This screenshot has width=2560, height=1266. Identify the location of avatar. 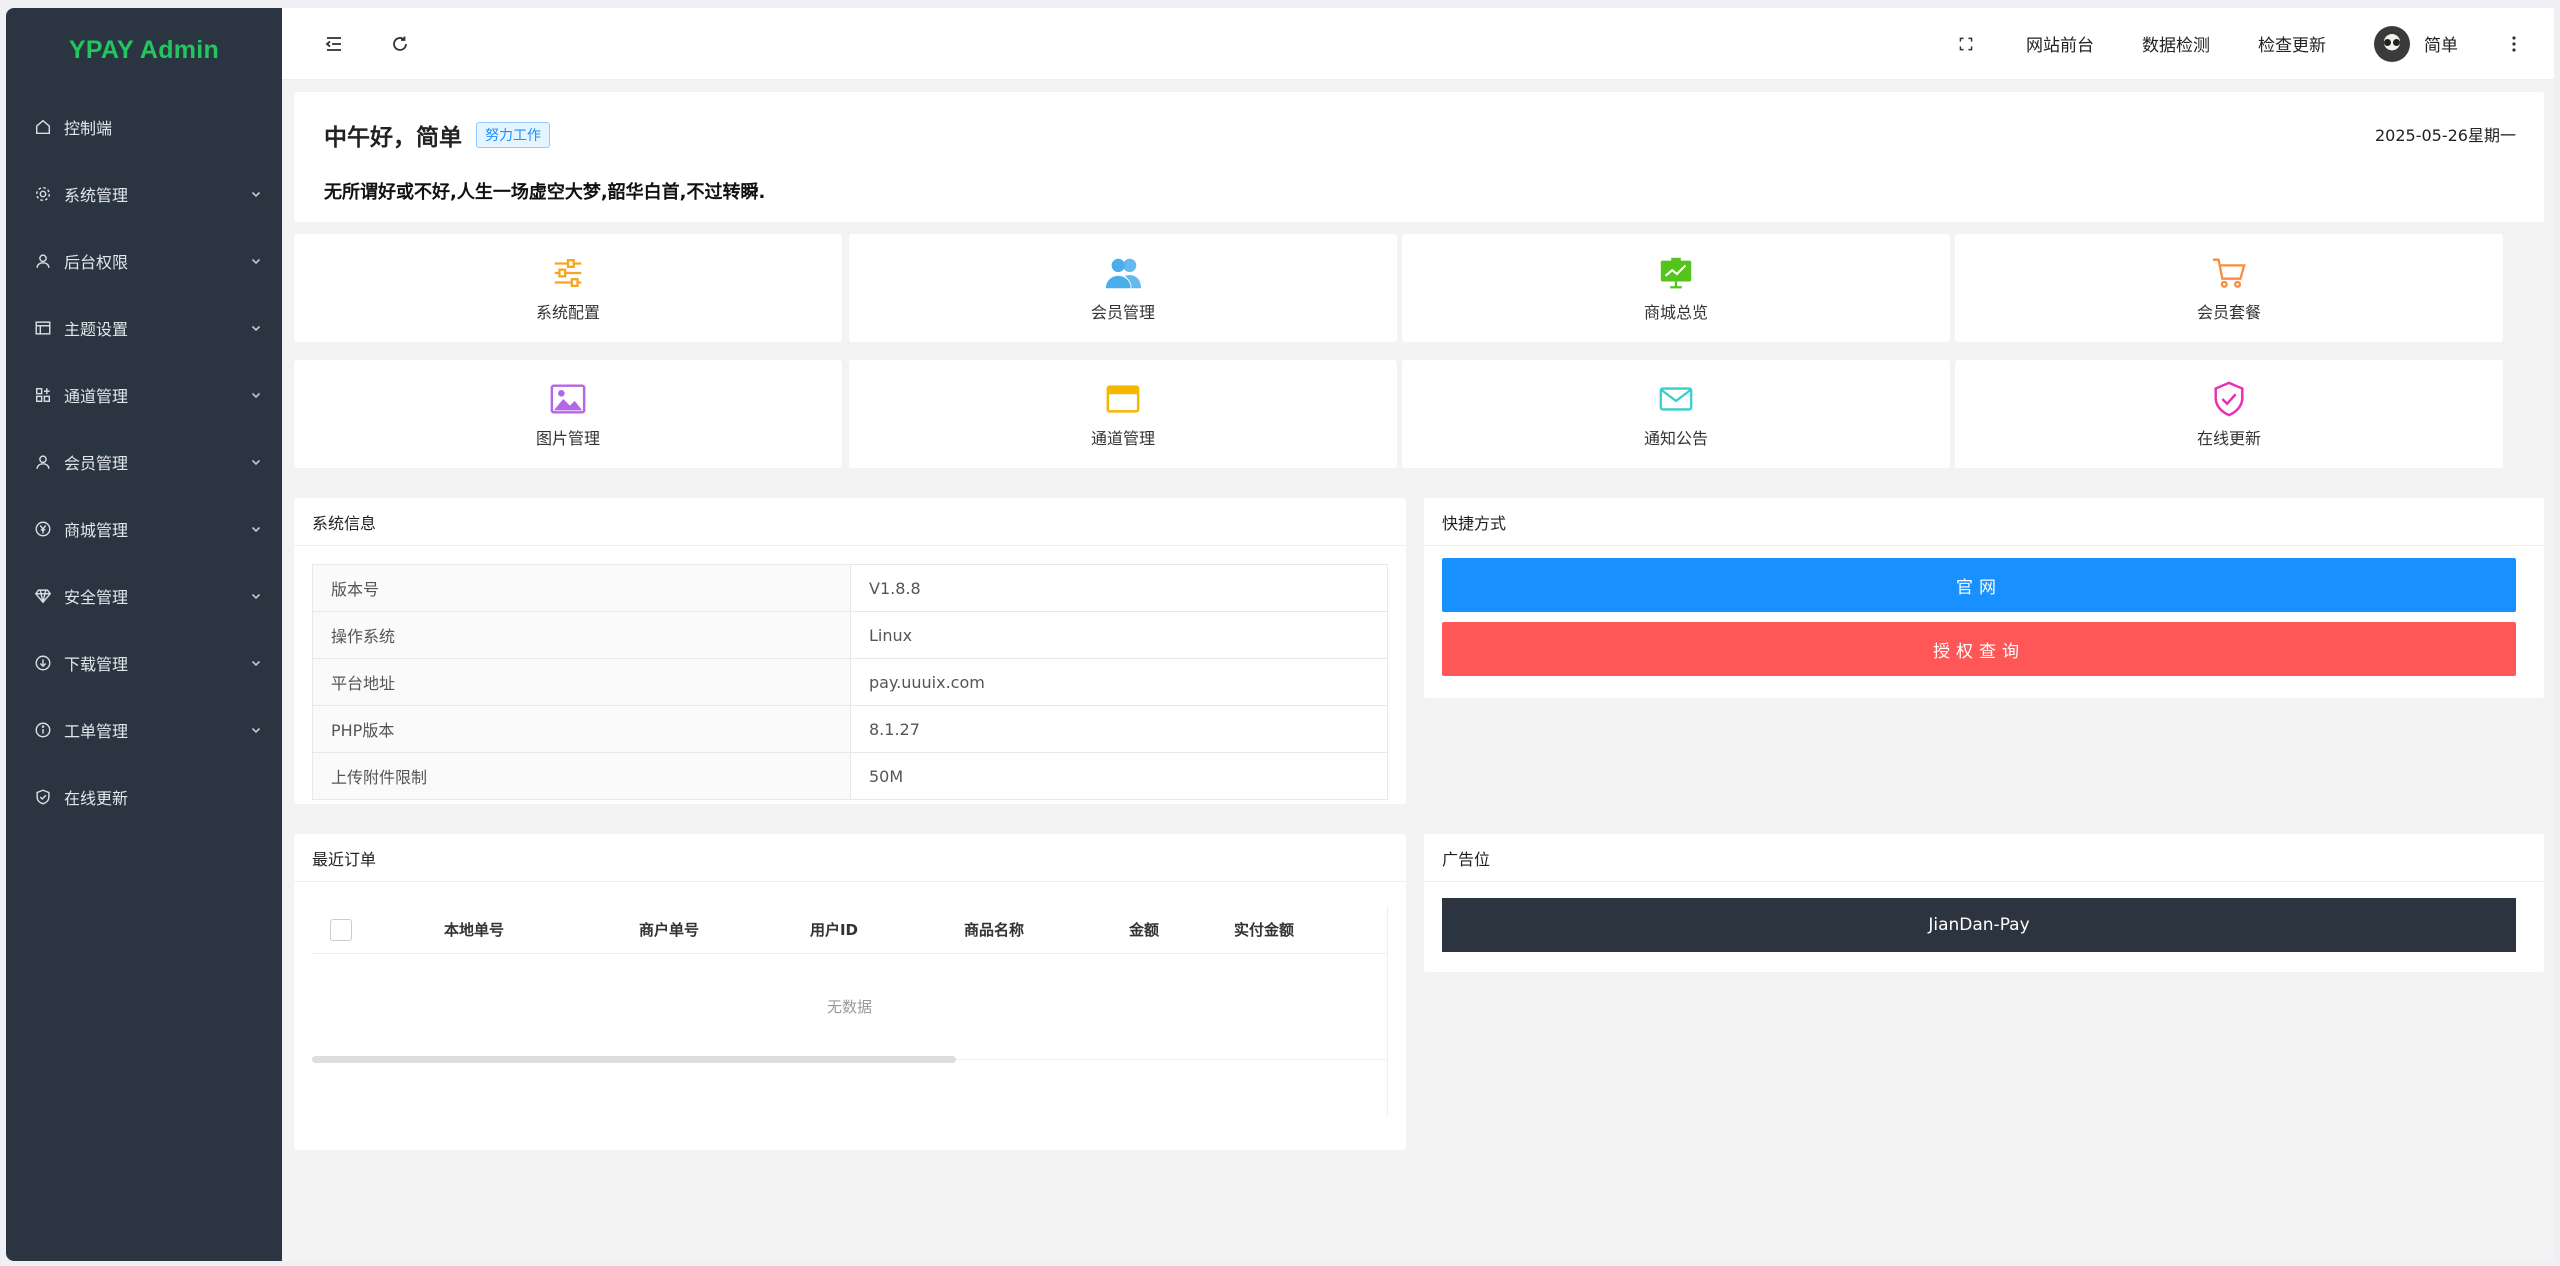
(2392, 43).